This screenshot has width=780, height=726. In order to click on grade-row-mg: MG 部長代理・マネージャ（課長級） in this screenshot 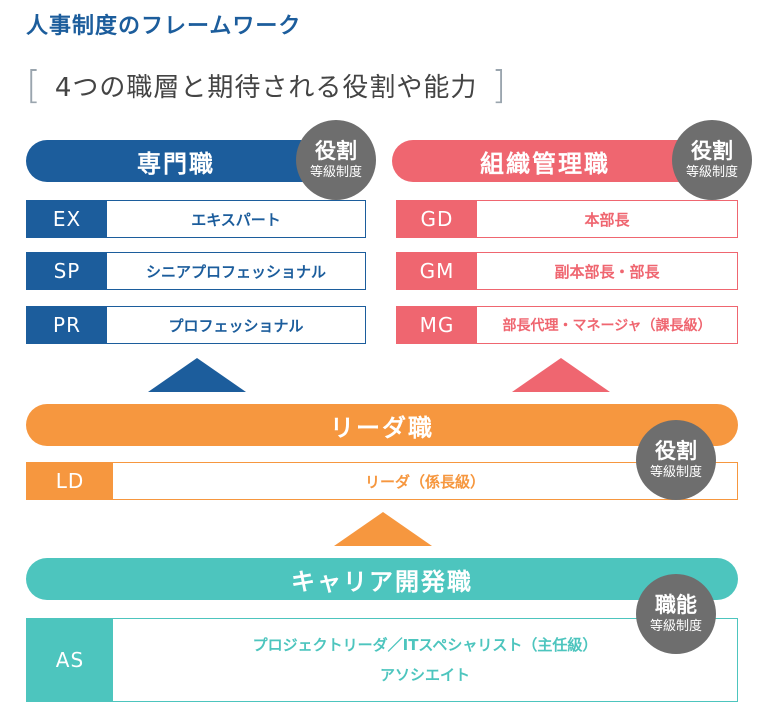, I will do `click(567, 325)`.